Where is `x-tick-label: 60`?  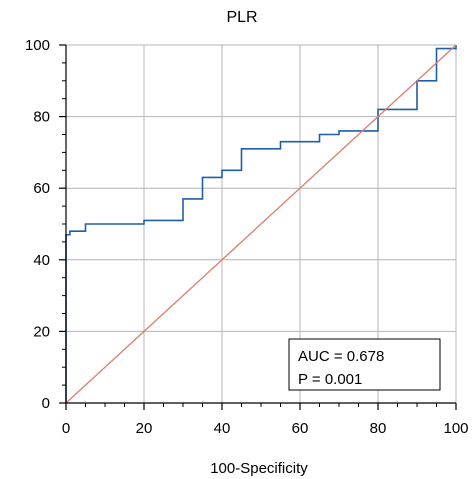
x-tick-label: 60 is located at coordinates (300, 428).